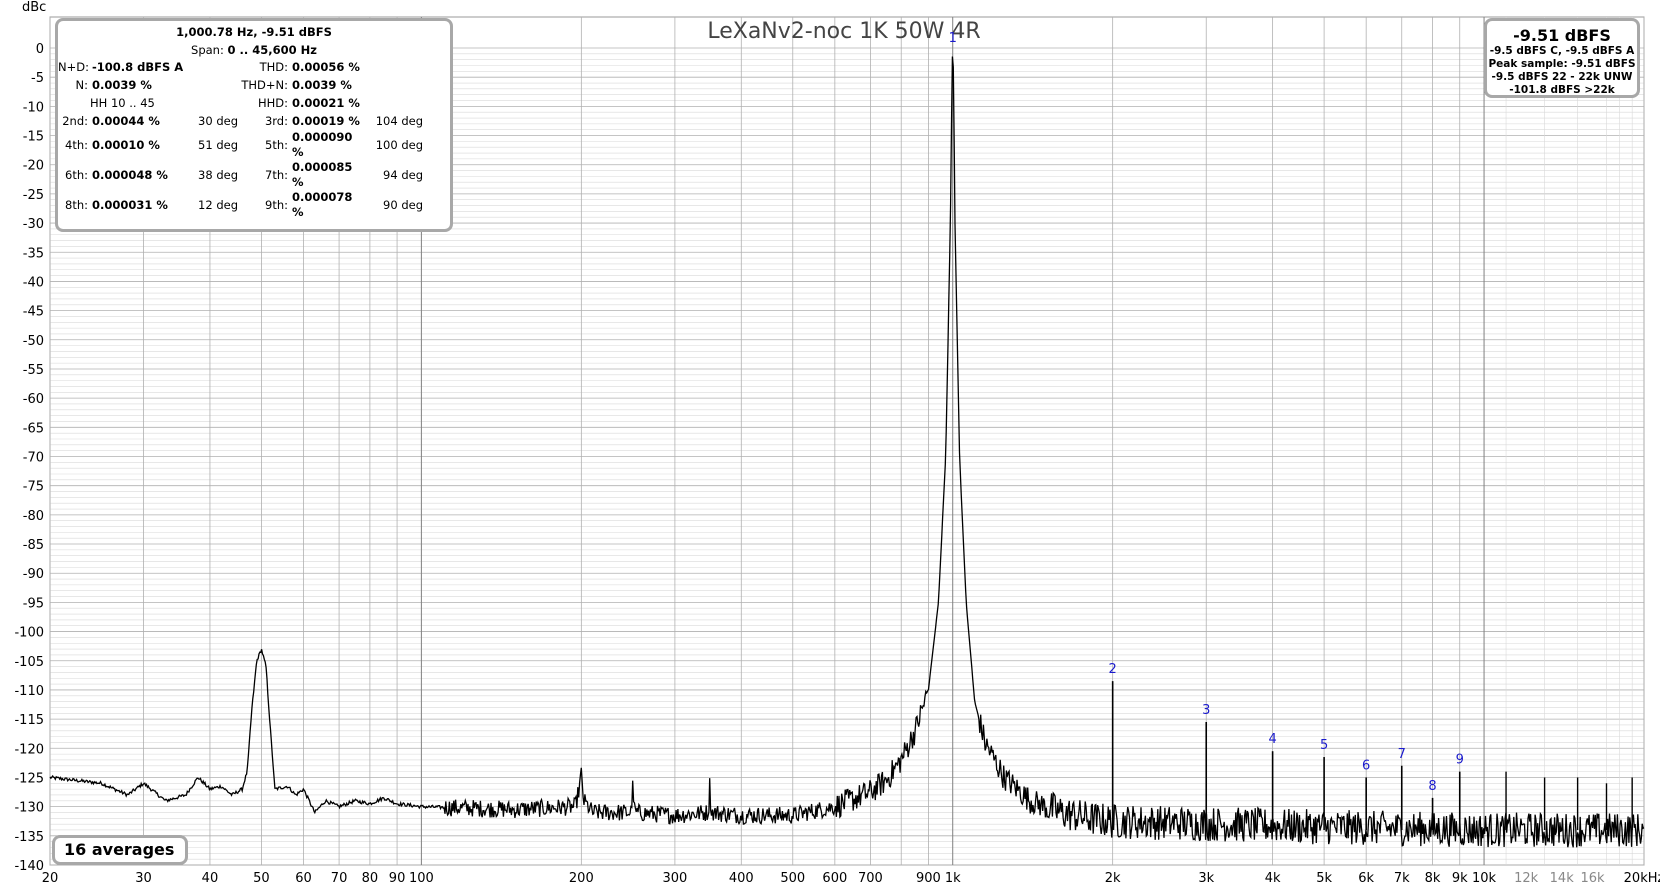  I want to click on x-tick-label: 60, so click(303, 877).